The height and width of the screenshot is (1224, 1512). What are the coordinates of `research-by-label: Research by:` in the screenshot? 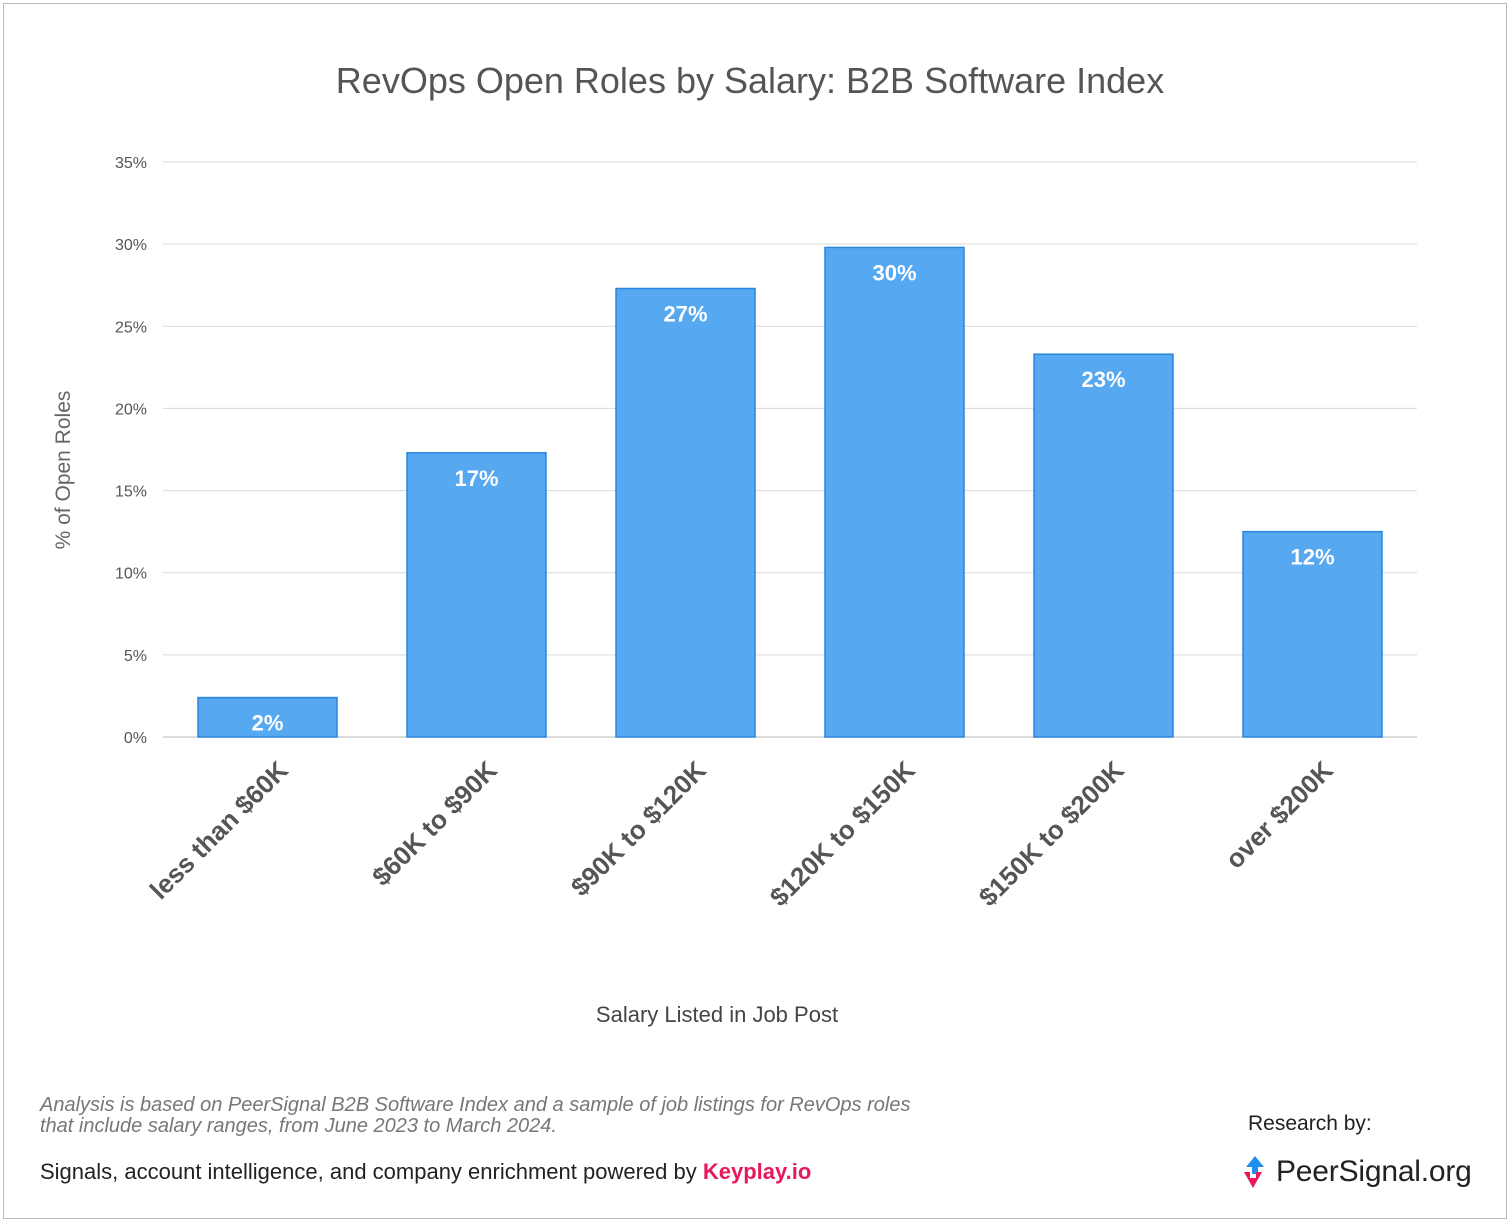 It's located at (1310, 1123).